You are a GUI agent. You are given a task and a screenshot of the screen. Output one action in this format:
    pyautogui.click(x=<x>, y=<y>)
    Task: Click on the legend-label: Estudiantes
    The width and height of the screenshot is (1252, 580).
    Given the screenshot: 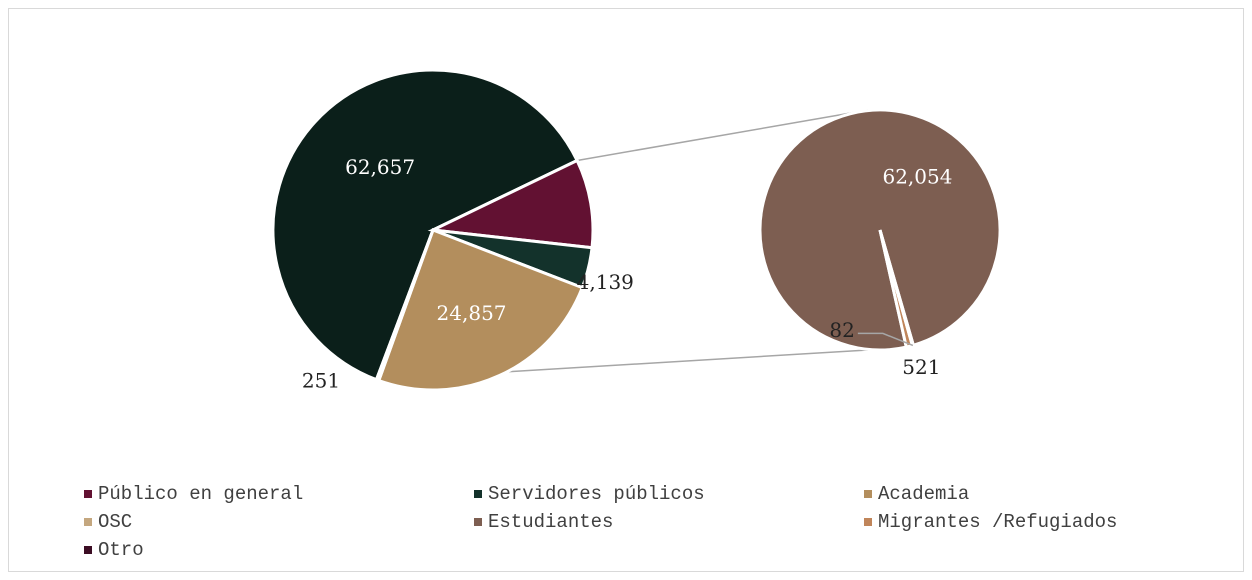 What is the action you would take?
    pyautogui.click(x=551, y=522)
    